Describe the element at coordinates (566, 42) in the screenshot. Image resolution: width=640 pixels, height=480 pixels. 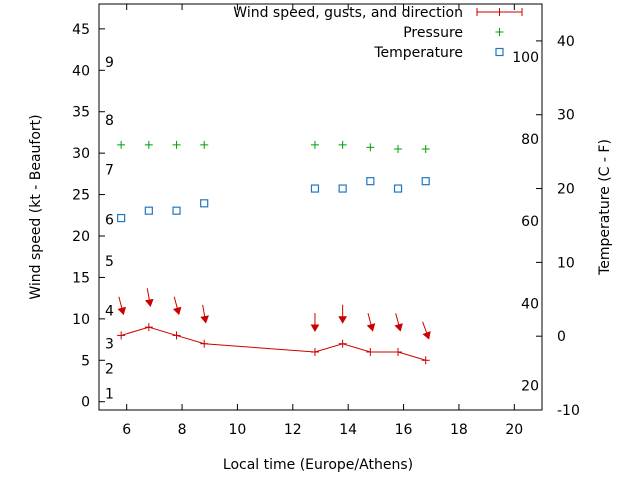
I see `y2-tick-label: 40` at that location.